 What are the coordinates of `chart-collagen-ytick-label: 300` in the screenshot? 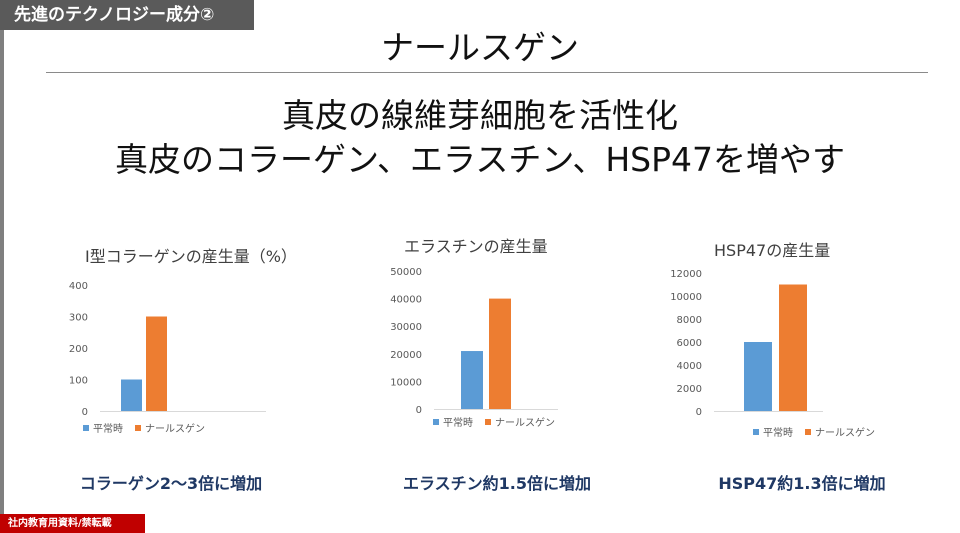 It's located at (78, 318).